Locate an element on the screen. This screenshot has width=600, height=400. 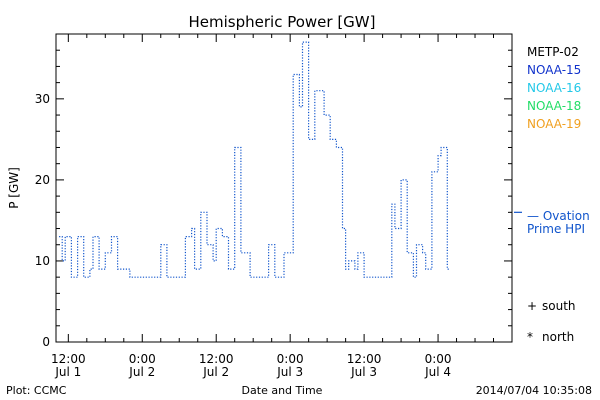
hpi-label-line2: Prime HPI is located at coordinates (556, 229).